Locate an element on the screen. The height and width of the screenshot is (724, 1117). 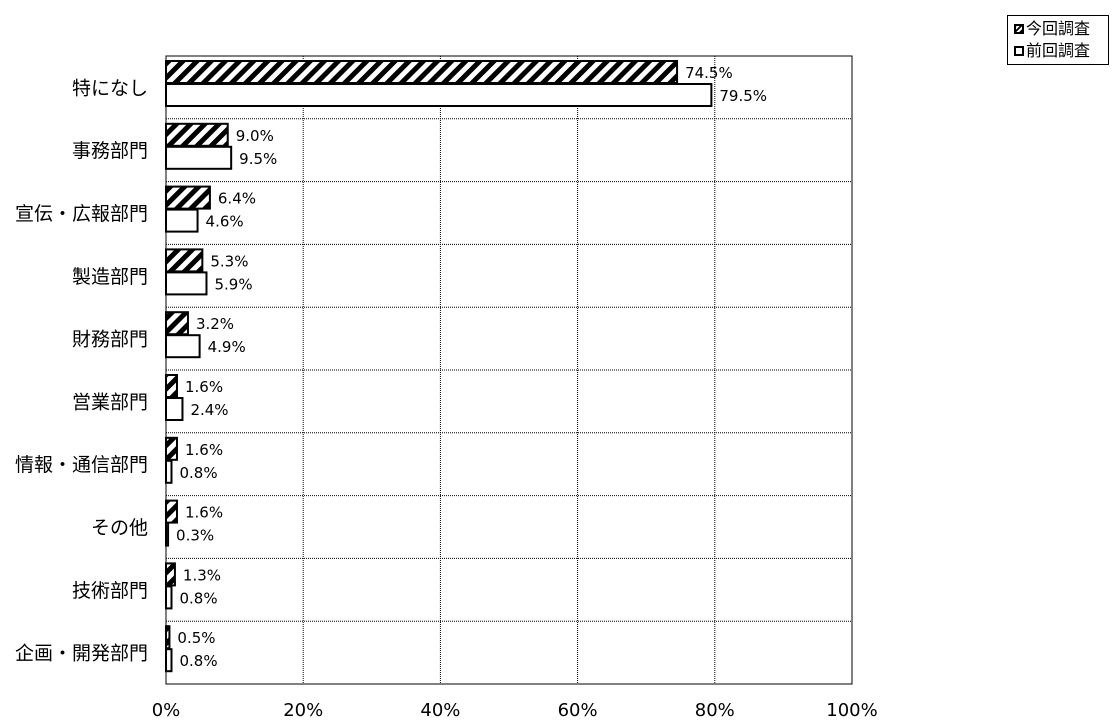
legend: 今回調査 前回調査 is located at coordinates (1058, 40).